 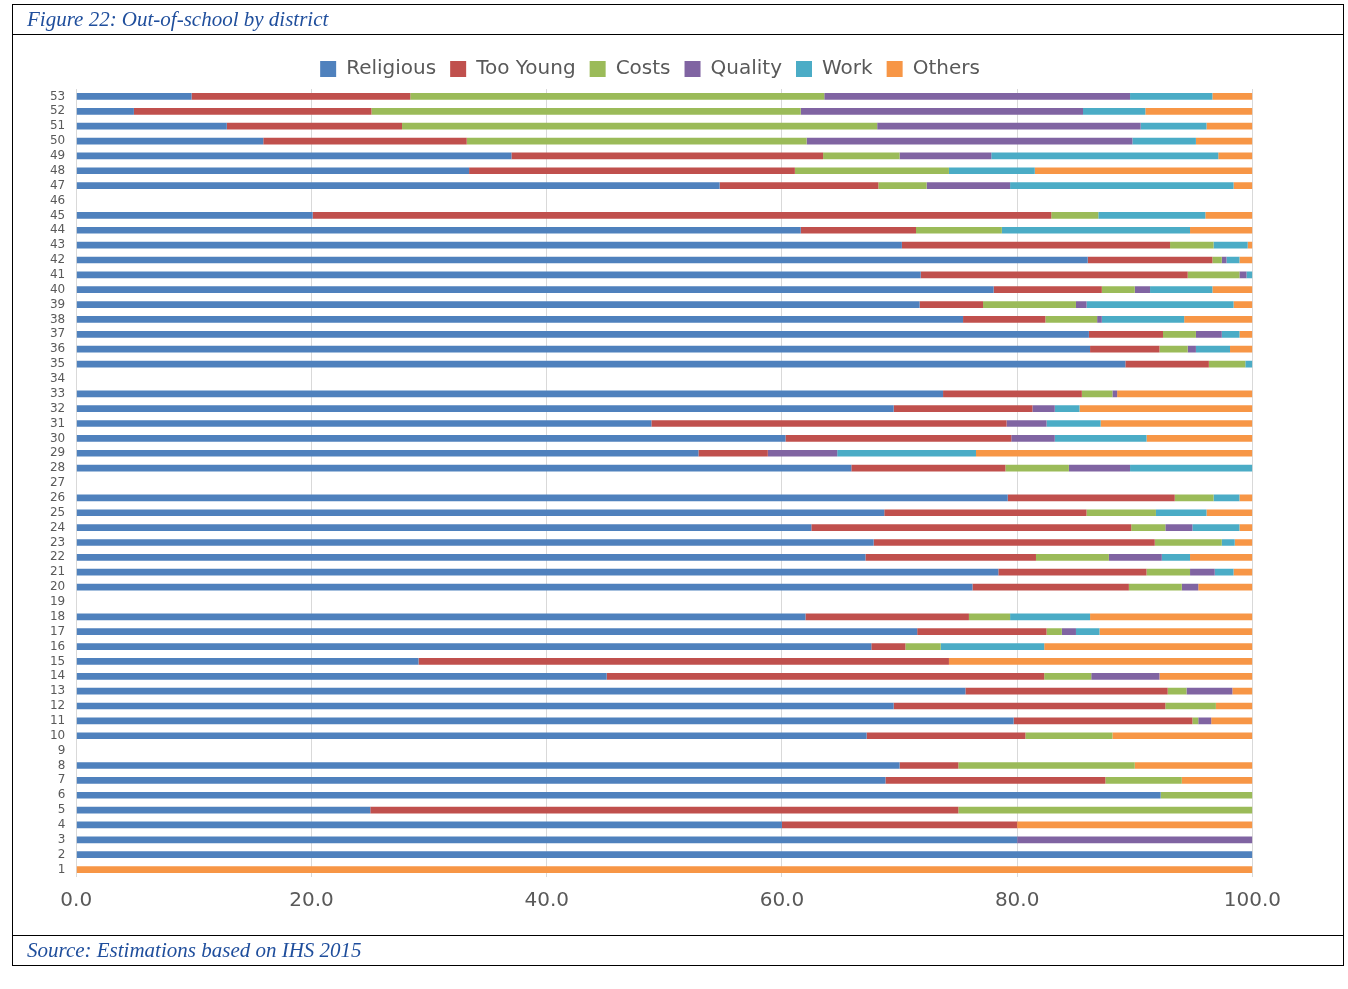 I want to click on y-tick-label: 14, so click(x=57, y=675).